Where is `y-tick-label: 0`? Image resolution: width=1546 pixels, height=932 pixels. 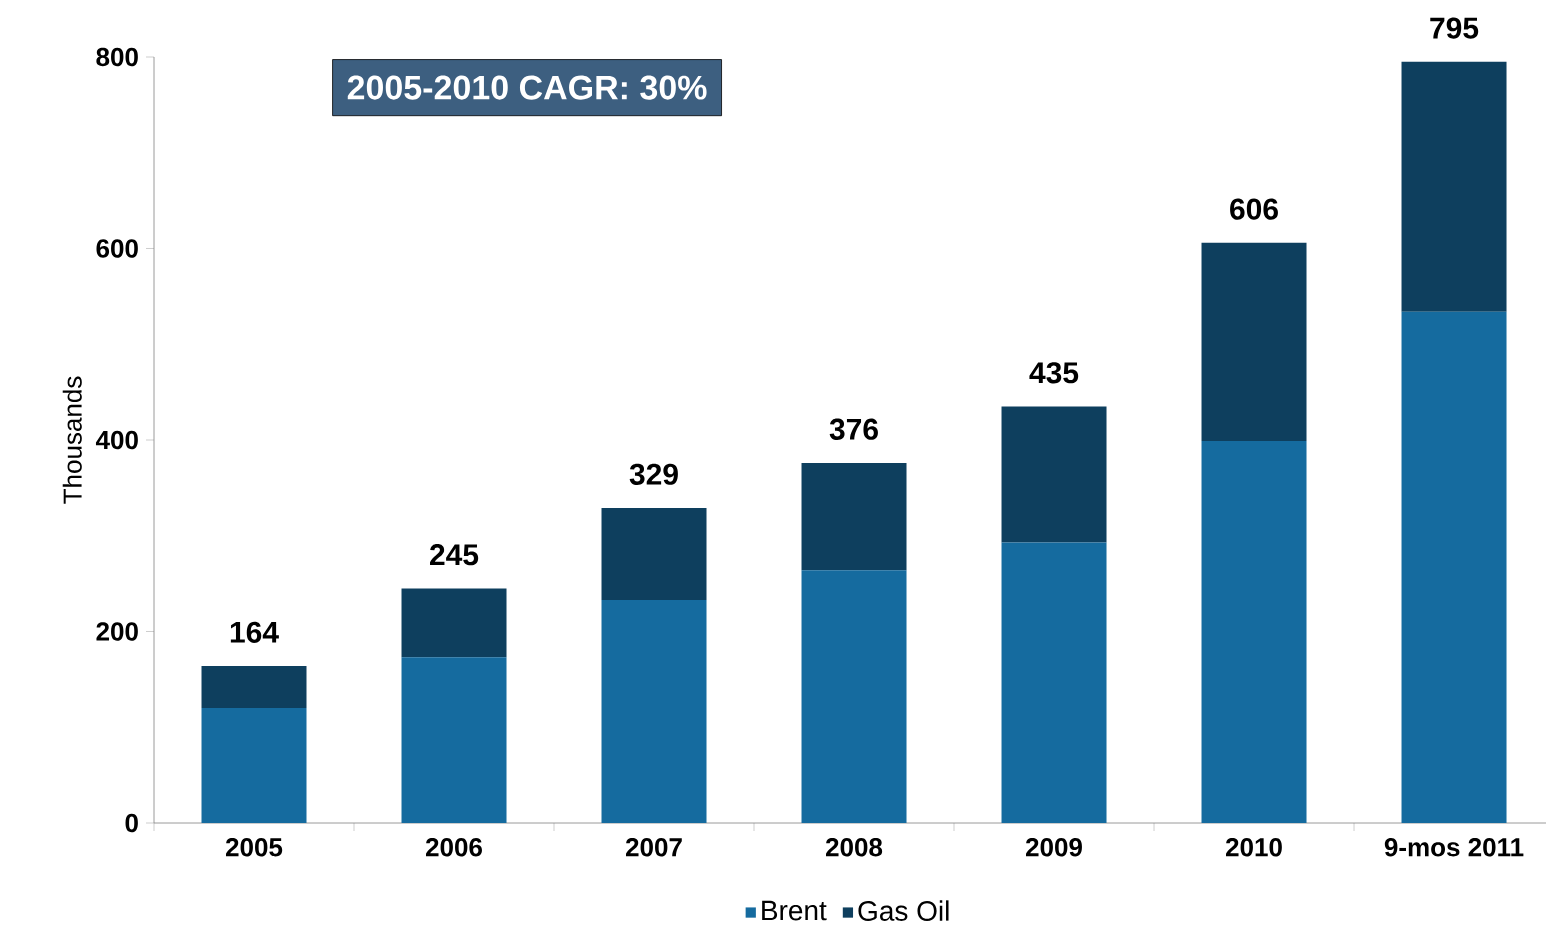 y-tick-label: 0 is located at coordinates (131, 823).